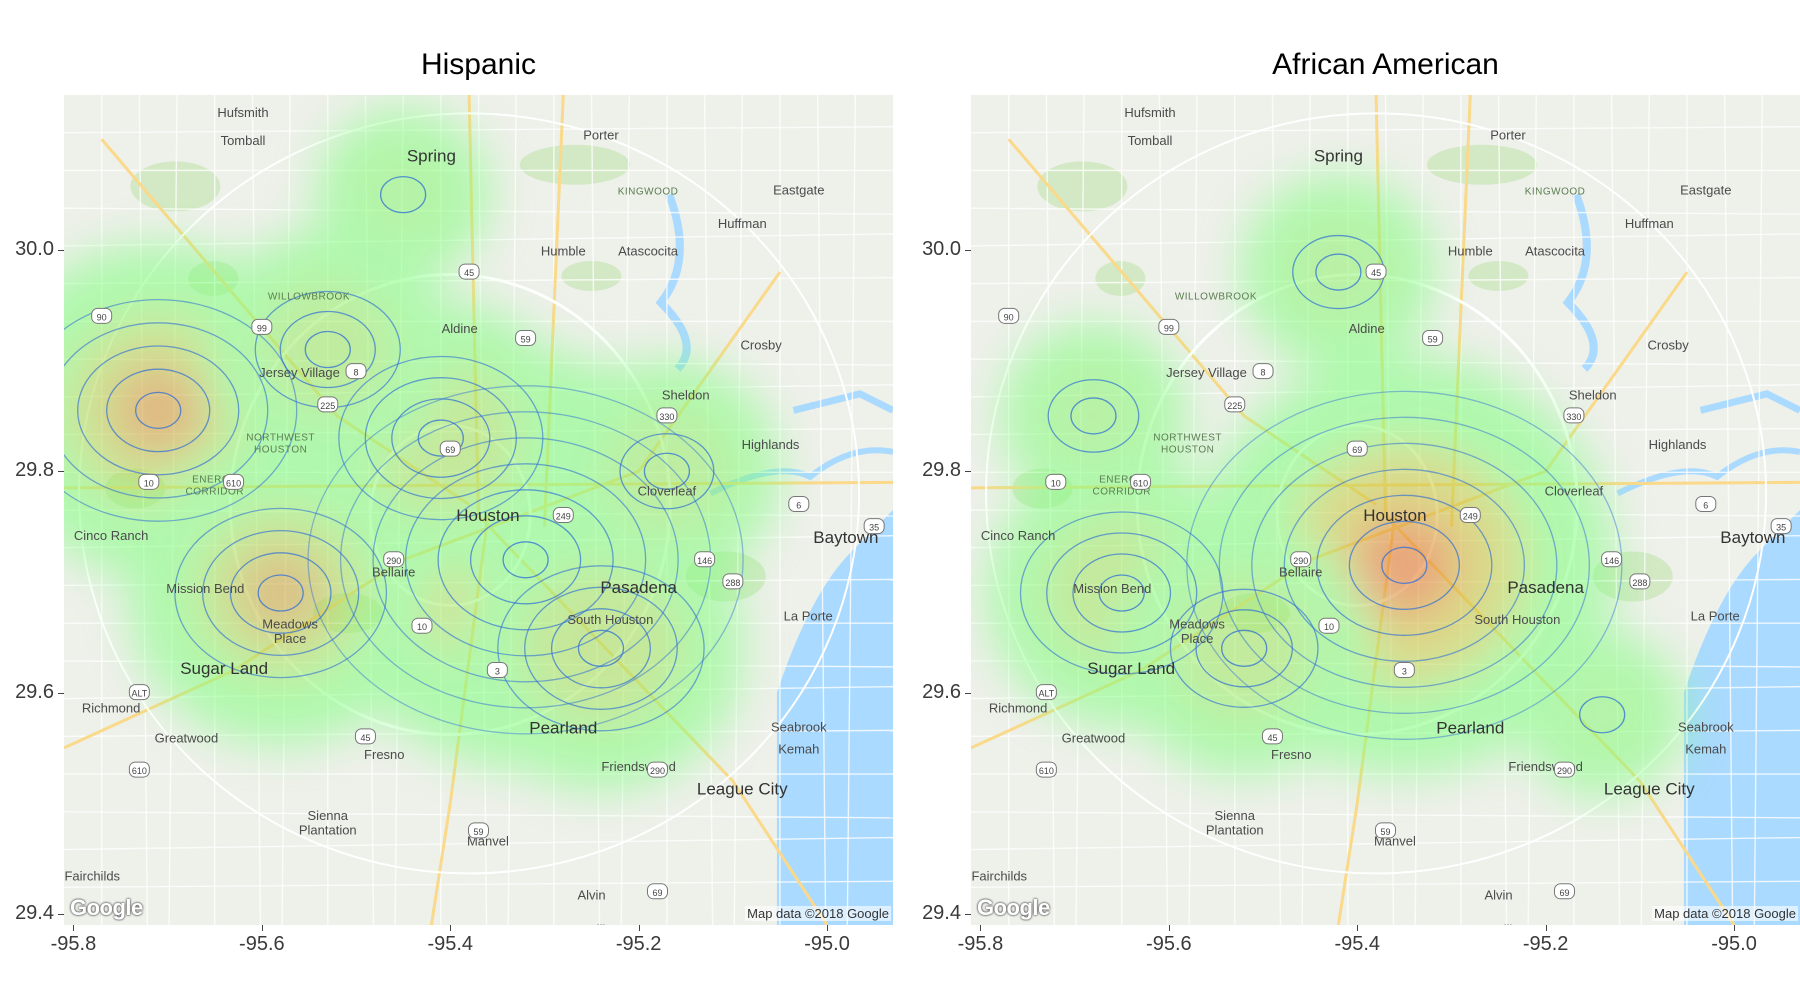 This screenshot has height=1000, width=1800. I want to click on svg-text: 610, so click(139, 771).